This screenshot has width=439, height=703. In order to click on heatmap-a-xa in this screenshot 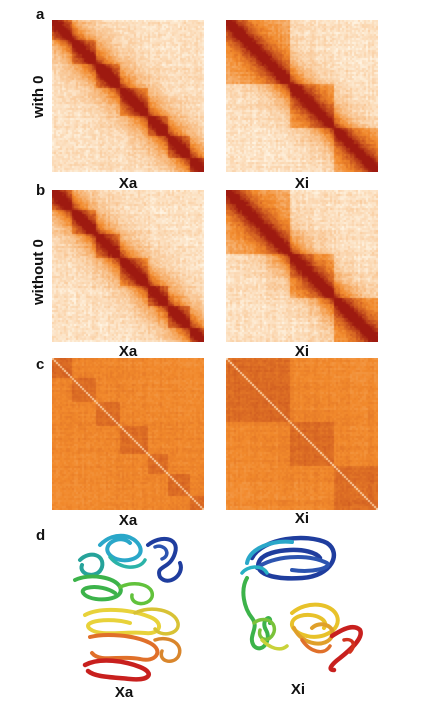, I will do `click(128, 96)`.